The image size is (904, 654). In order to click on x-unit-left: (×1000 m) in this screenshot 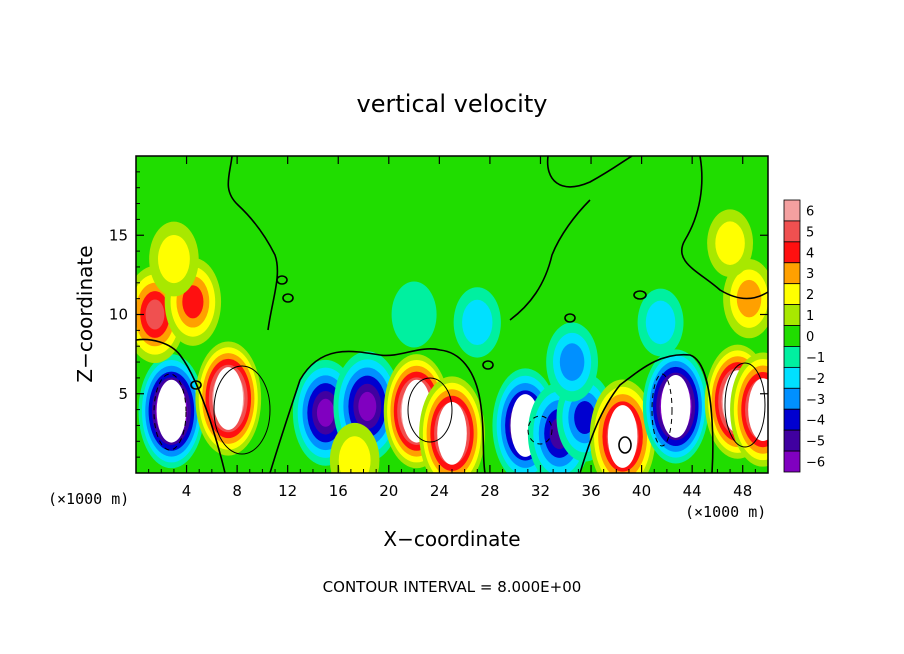, I will do `click(88, 499)`.